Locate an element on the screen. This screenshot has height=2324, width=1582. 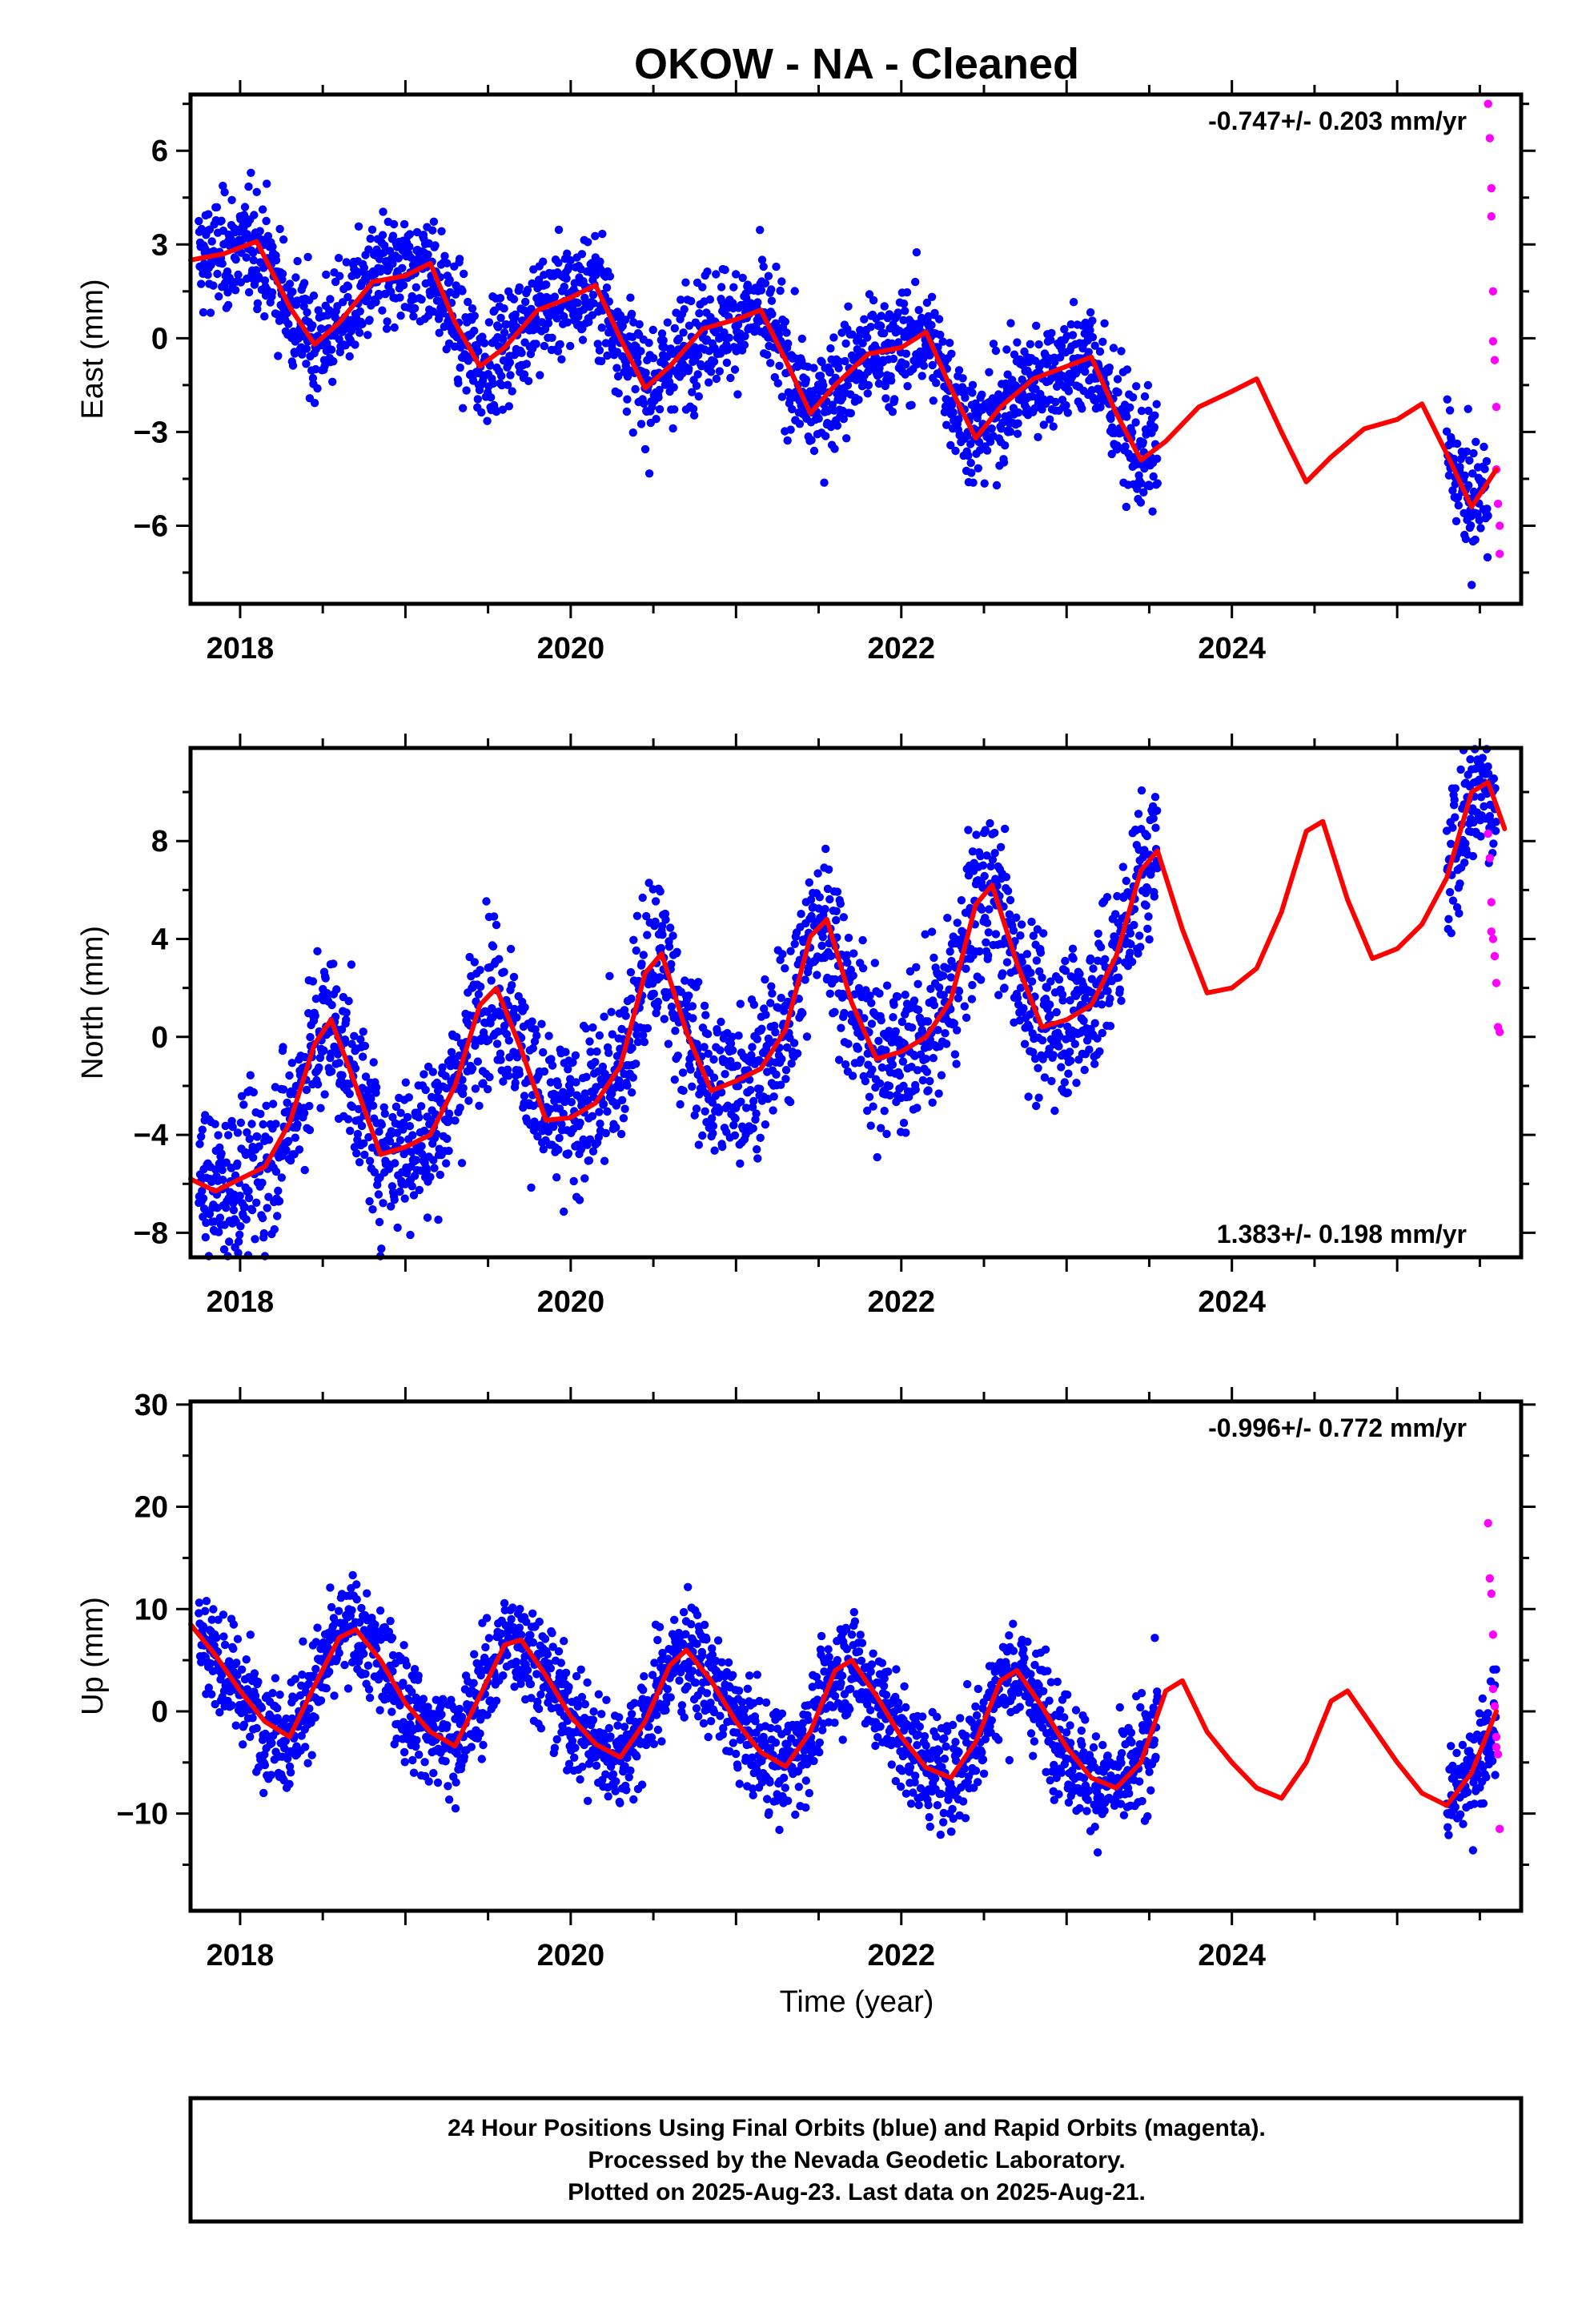
east-x-tick-label: 2024 is located at coordinates (1232, 648).